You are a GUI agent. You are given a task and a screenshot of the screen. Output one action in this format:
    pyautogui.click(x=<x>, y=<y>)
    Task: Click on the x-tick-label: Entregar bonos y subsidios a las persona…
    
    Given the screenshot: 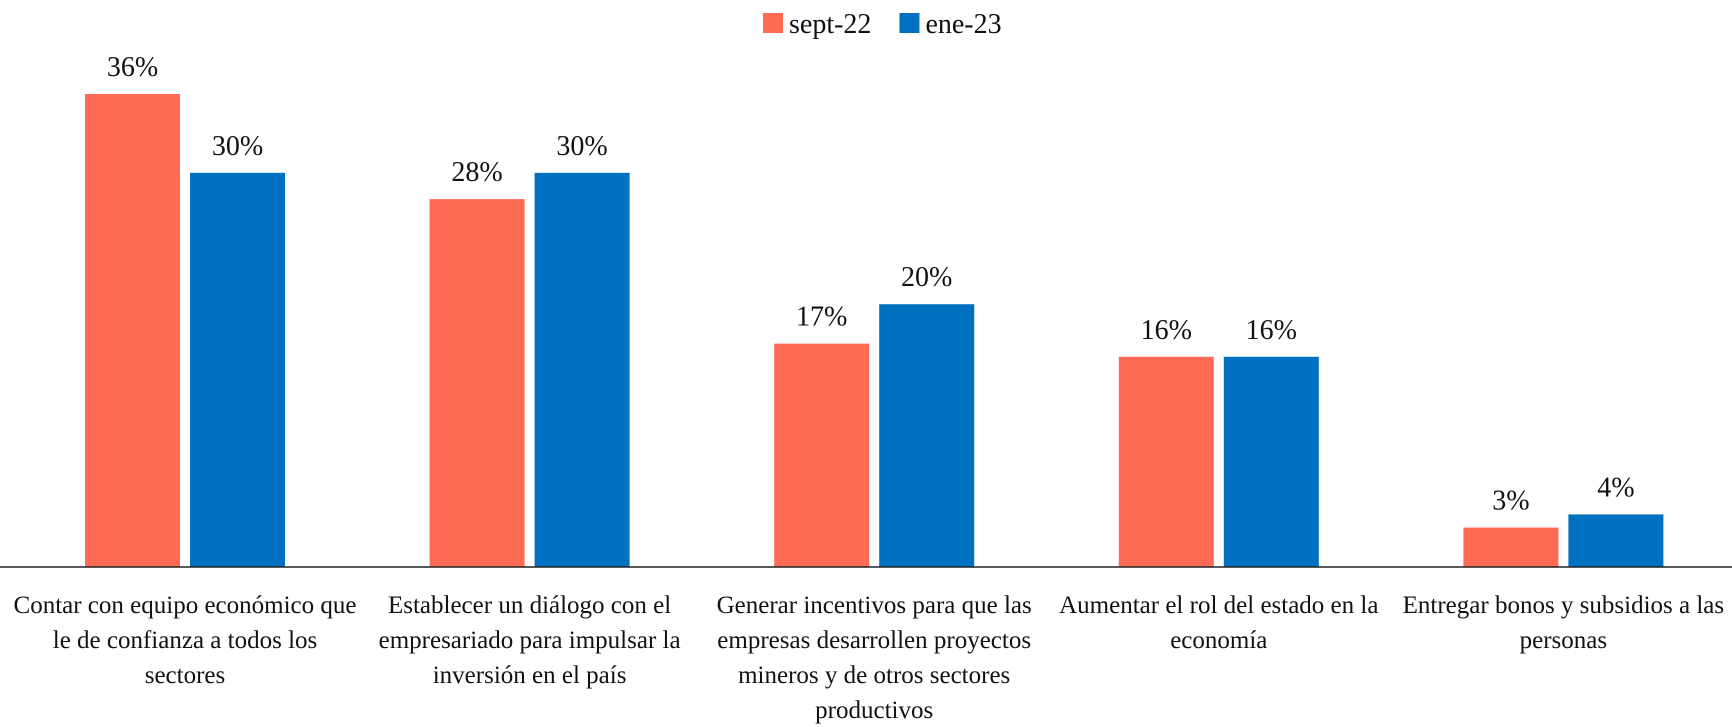 What is the action you would take?
    pyautogui.click(x=1563, y=623)
    